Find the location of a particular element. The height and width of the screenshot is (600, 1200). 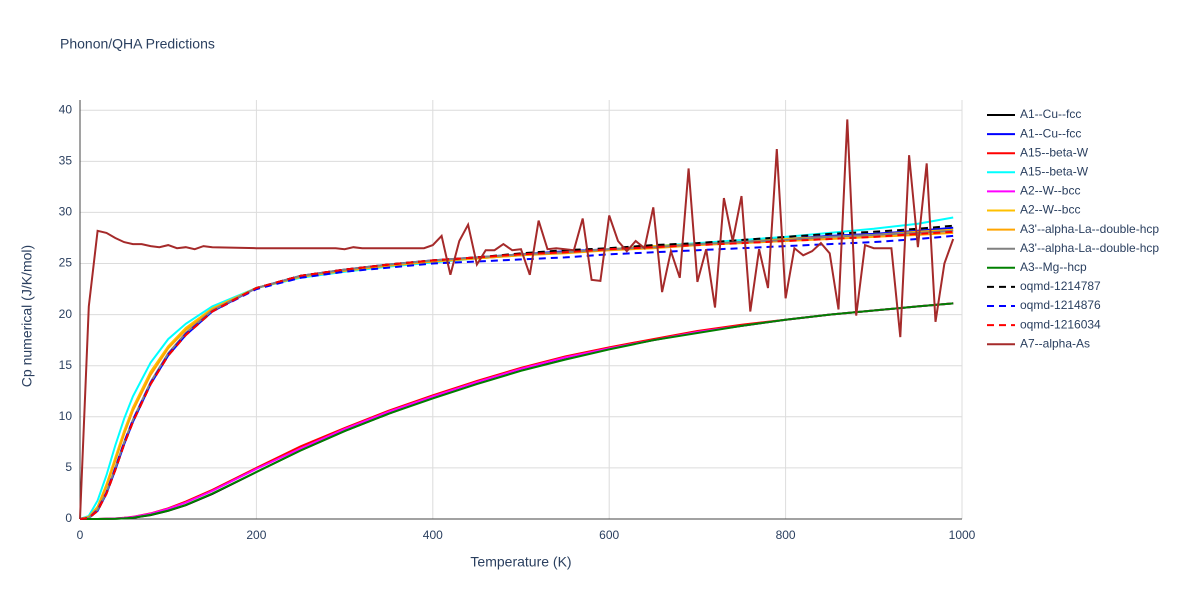

x-tick-label: 800 is located at coordinates (786, 535).